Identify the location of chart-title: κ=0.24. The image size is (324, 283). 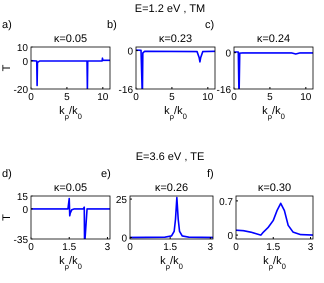
(273, 39).